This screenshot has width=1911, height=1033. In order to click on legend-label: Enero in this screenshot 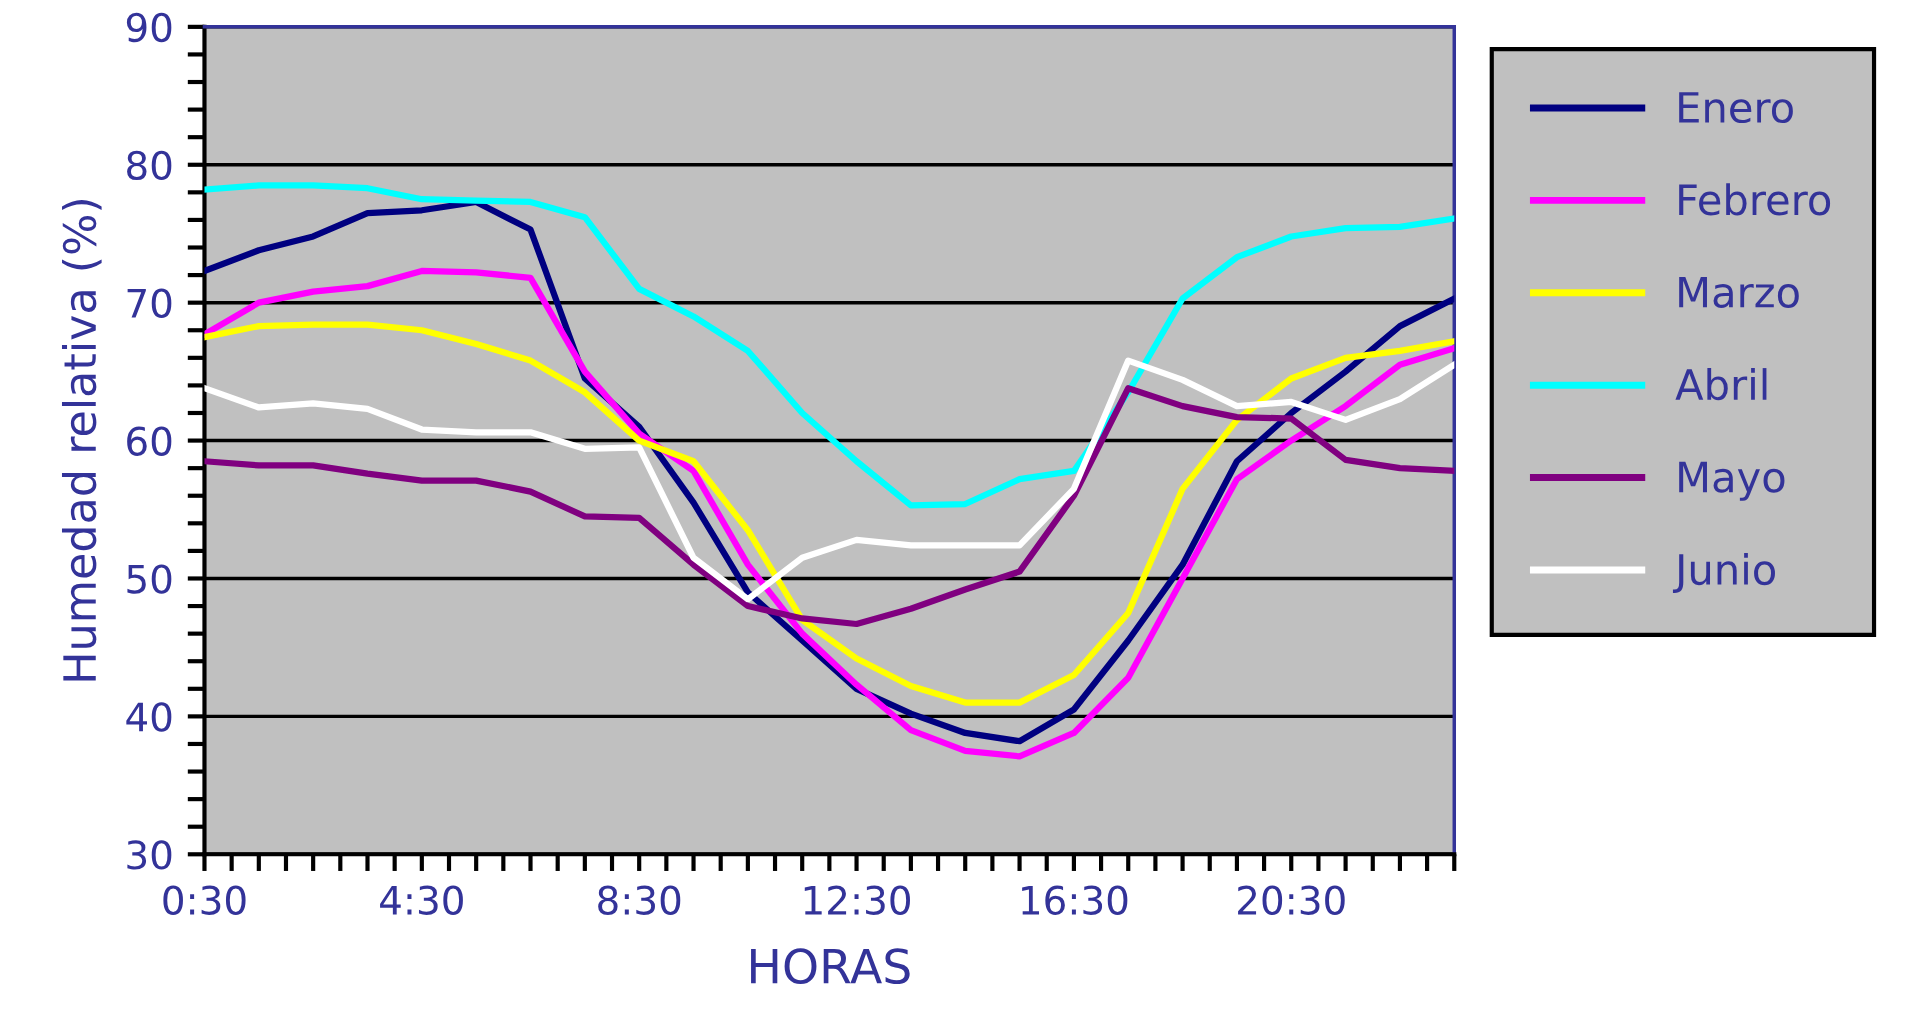, I will do `click(1736, 108)`.